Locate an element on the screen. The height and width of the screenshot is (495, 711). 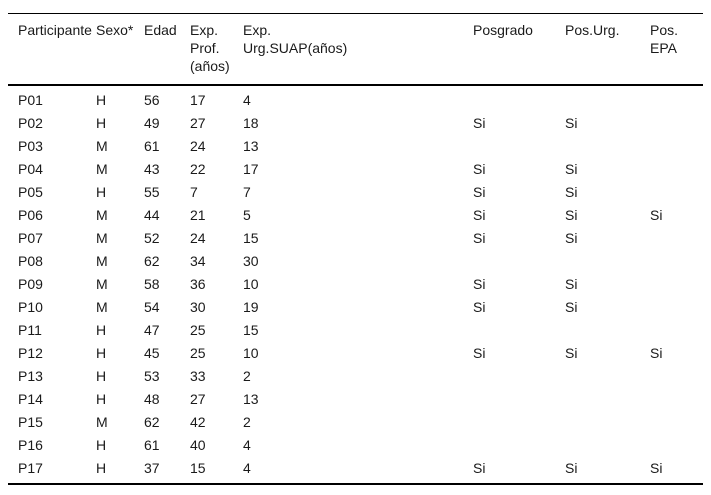
cell-participante: P12 is located at coordinates (30, 353).